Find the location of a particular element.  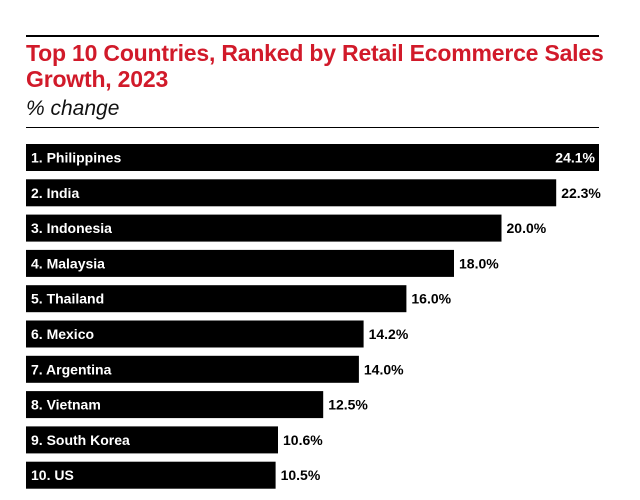

category-label: 3. Indonesia is located at coordinates (71, 228).